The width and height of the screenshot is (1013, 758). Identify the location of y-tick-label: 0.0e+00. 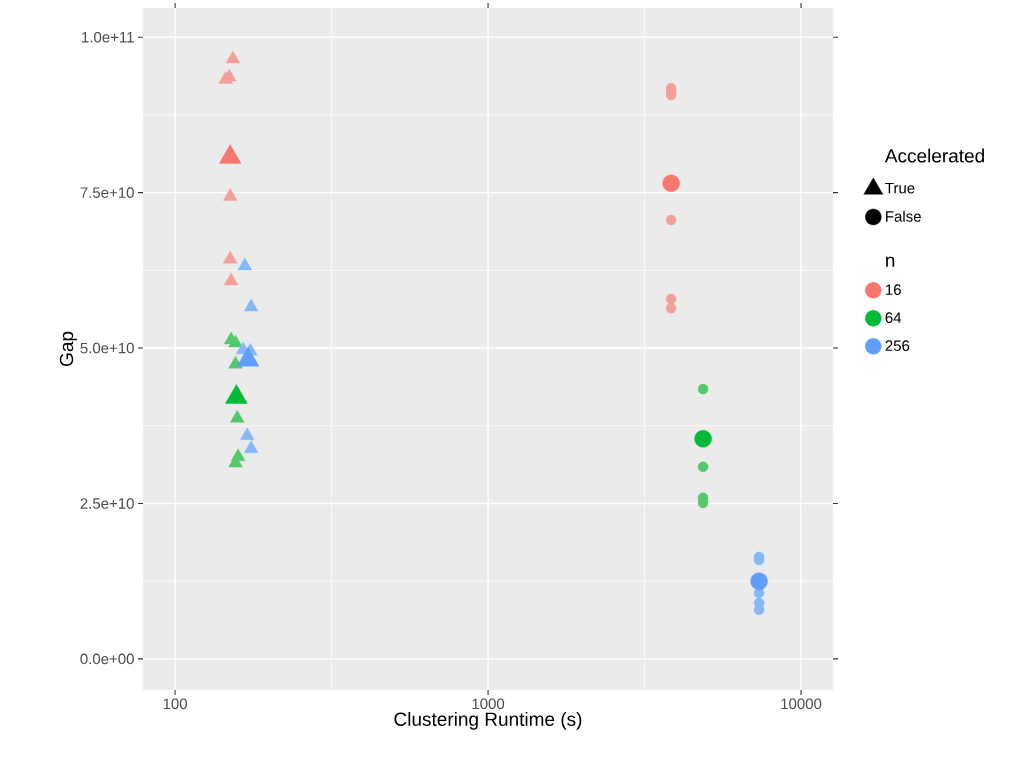
(107, 659).